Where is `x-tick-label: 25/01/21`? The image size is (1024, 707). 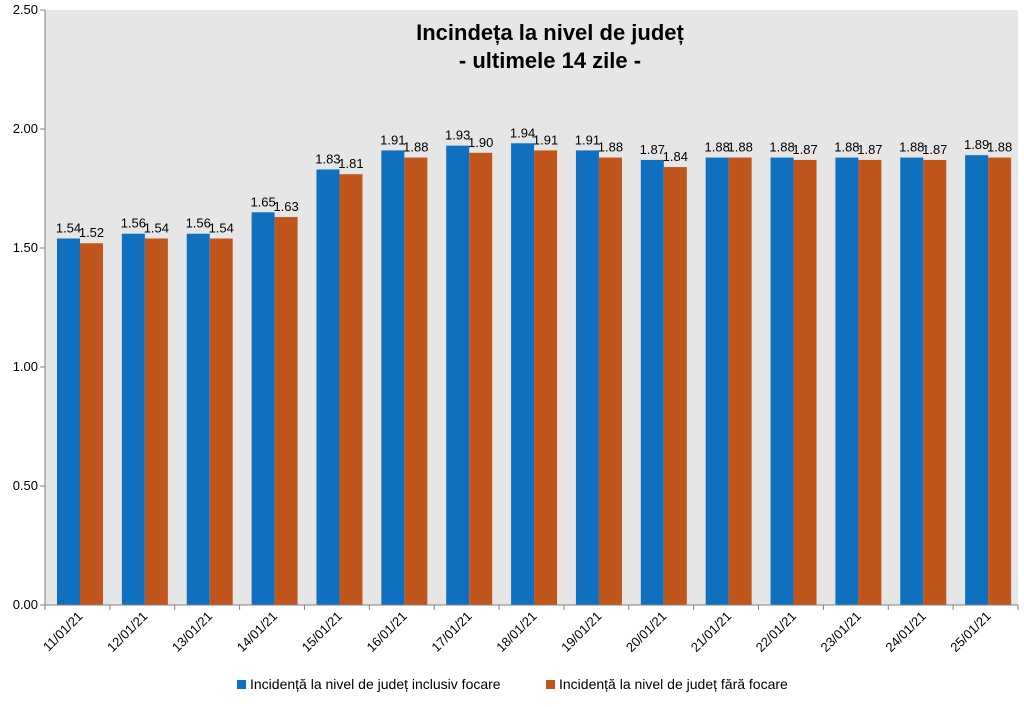 x-tick-label: 25/01/21 is located at coordinates (970, 632).